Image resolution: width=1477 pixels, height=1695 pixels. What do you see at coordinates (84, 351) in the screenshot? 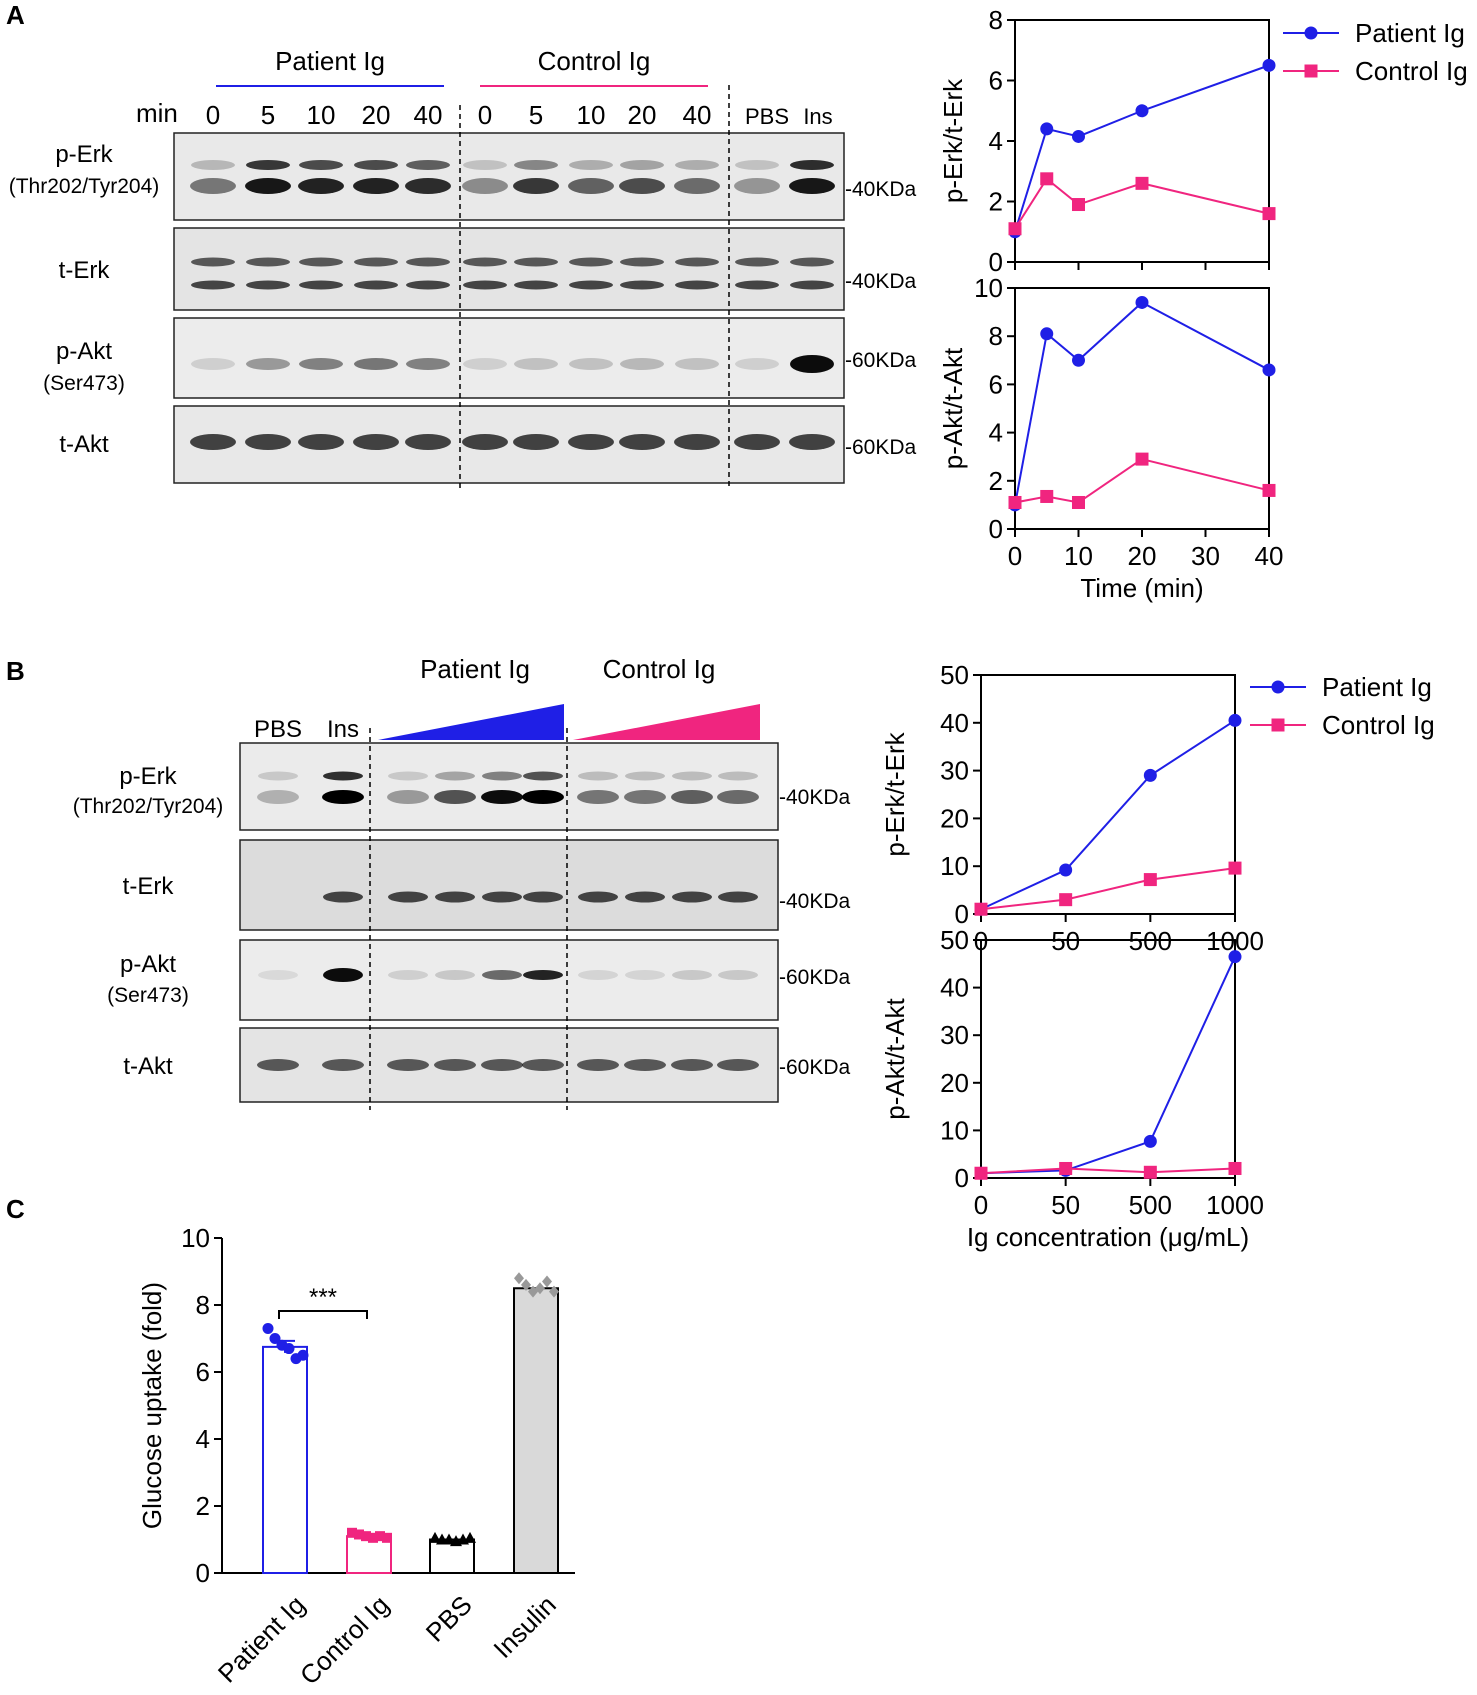
I see `blot-a-row-pakt-name: p-Akt` at bounding box center [84, 351].